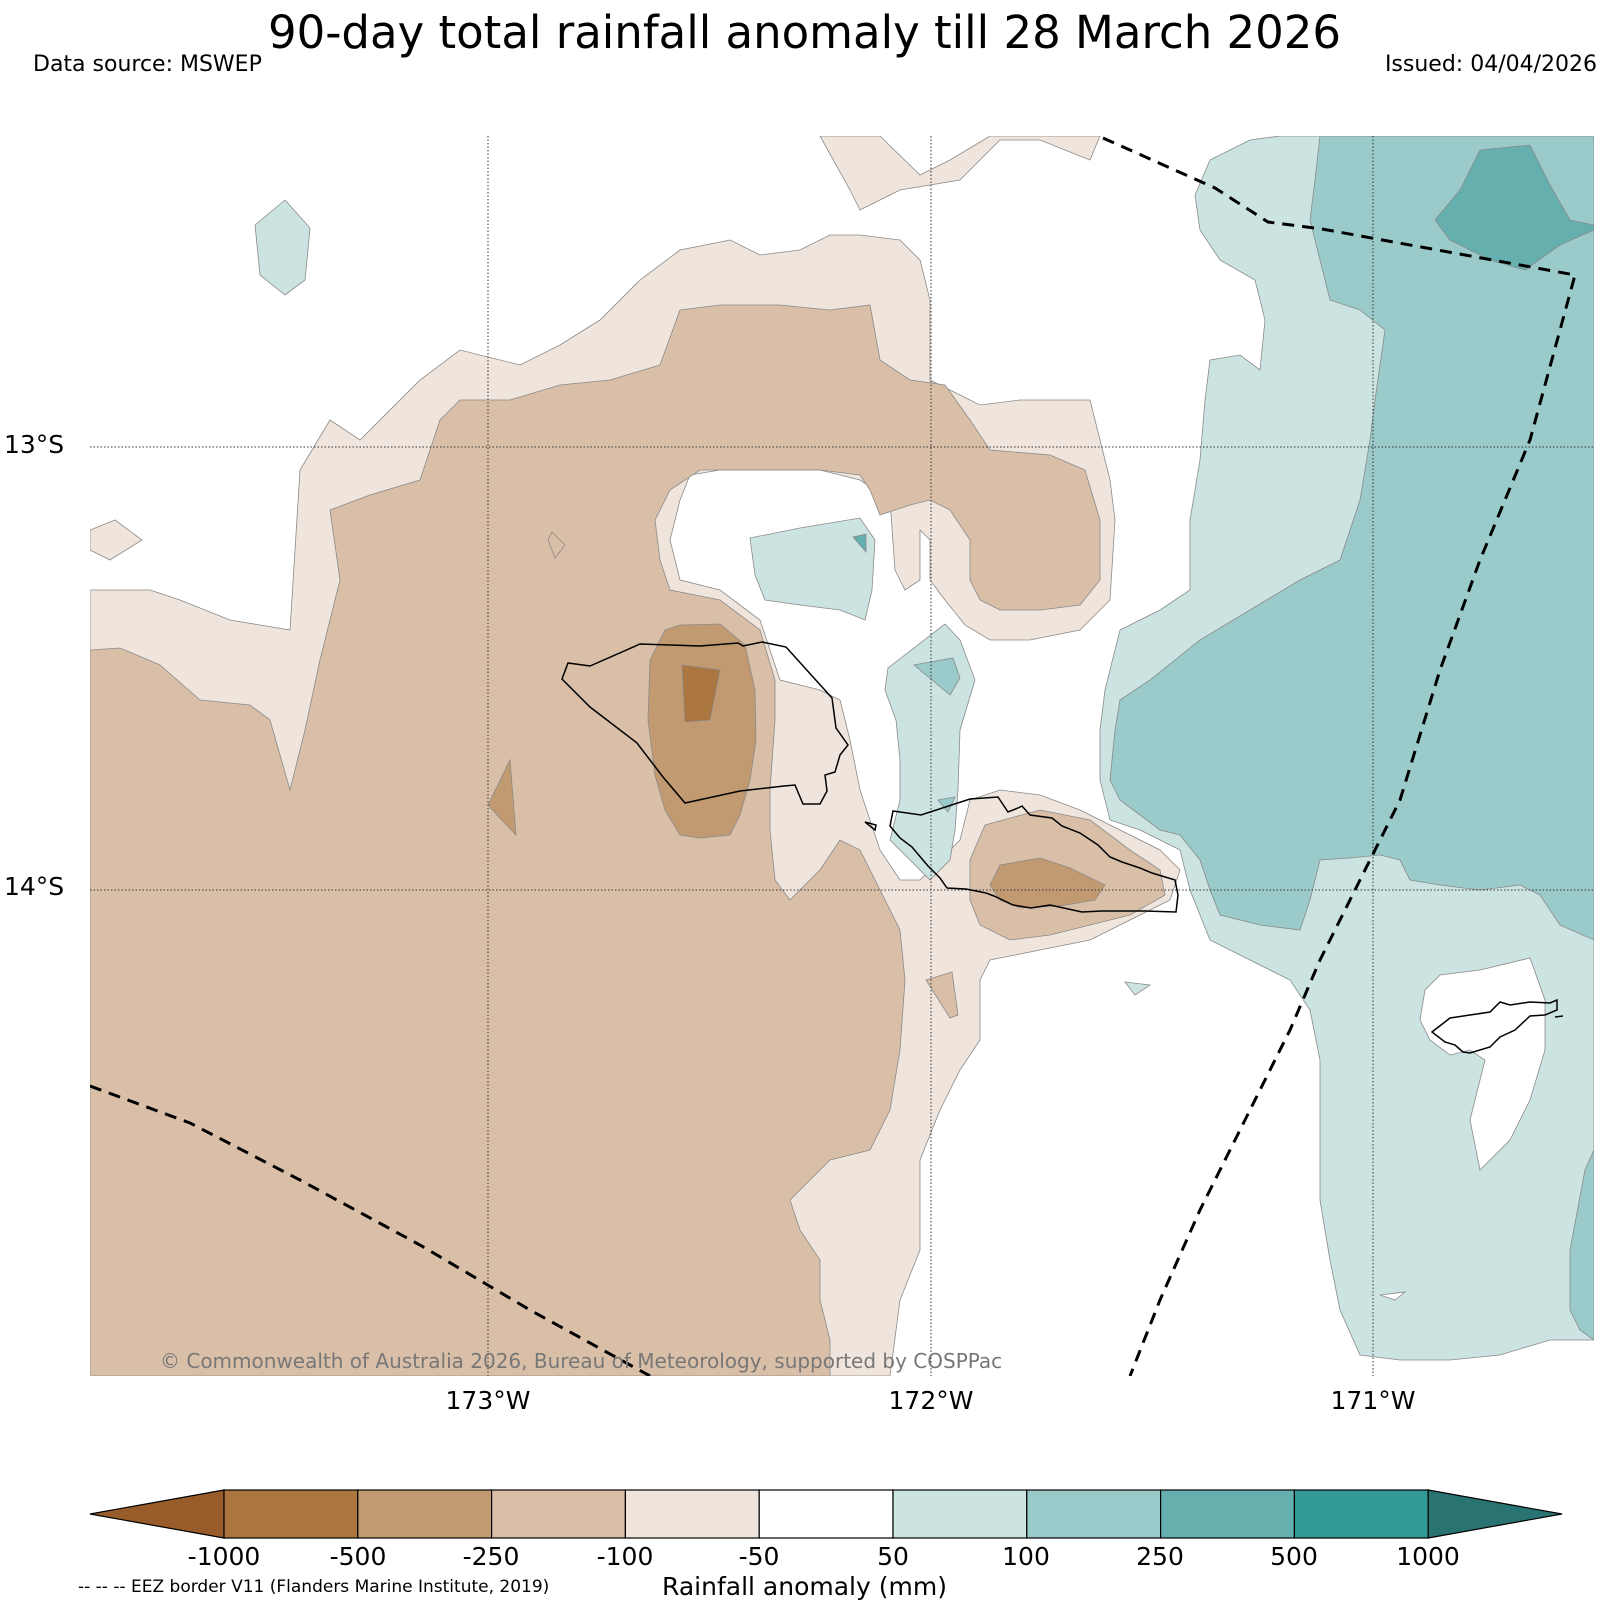 The width and height of the screenshot is (1609, 1601). I want to click on longitude-label-172w: 172°W, so click(931, 1400).